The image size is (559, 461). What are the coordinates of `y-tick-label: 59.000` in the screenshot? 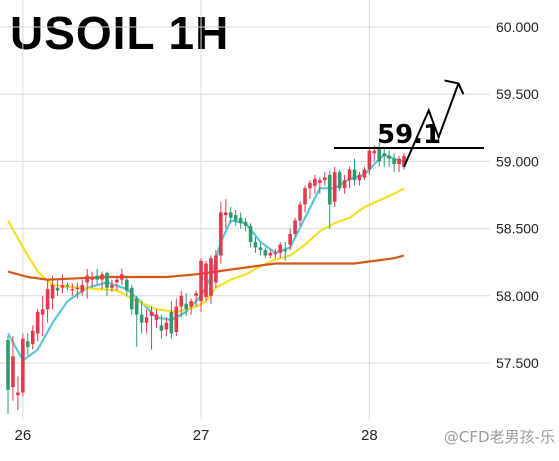 It's located at (517, 161).